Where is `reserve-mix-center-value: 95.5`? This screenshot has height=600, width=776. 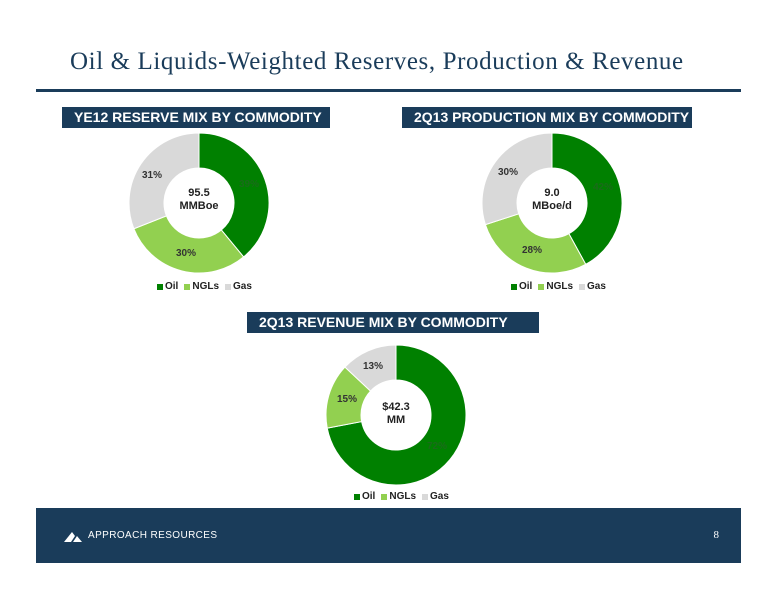
reserve-mix-center-value: 95.5 is located at coordinates (199, 193).